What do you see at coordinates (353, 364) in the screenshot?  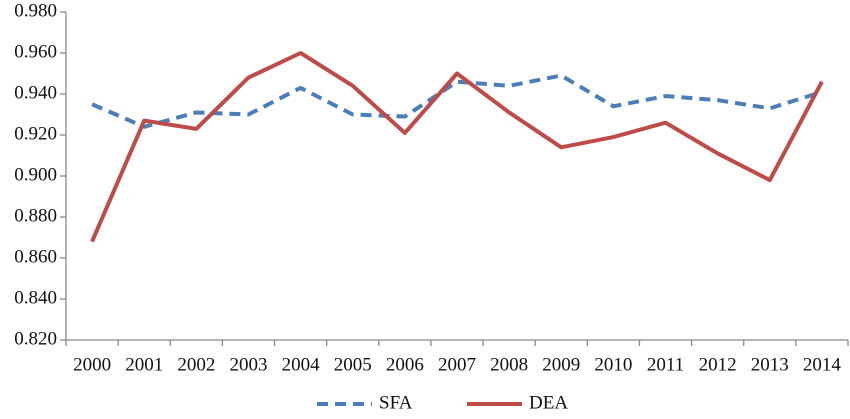 I see `x-tick-label: 2005` at bounding box center [353, 364].